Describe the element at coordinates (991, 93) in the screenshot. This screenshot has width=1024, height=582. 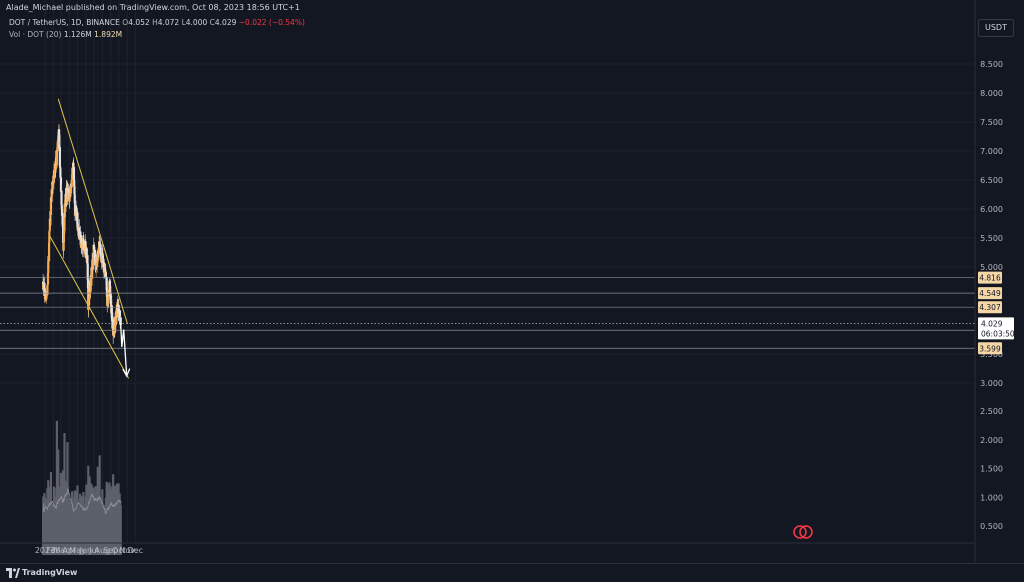
I see `price-tick-label: 8.000` at that location.